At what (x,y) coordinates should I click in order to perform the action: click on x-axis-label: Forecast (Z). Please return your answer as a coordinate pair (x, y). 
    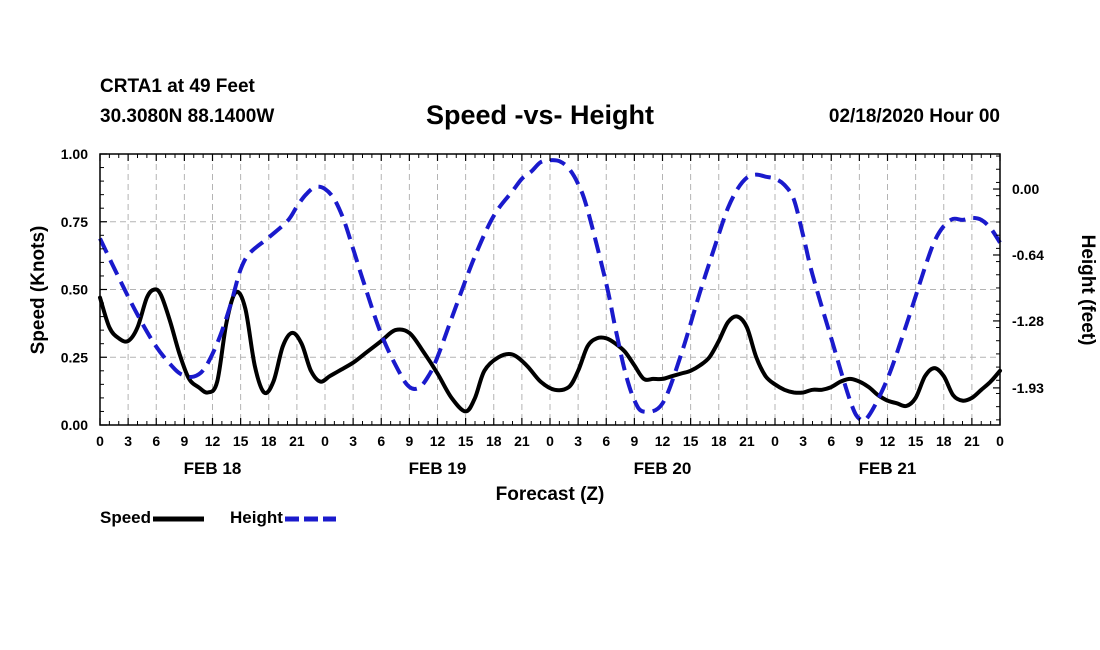
    Looking at the image, I should click on (550, 494).